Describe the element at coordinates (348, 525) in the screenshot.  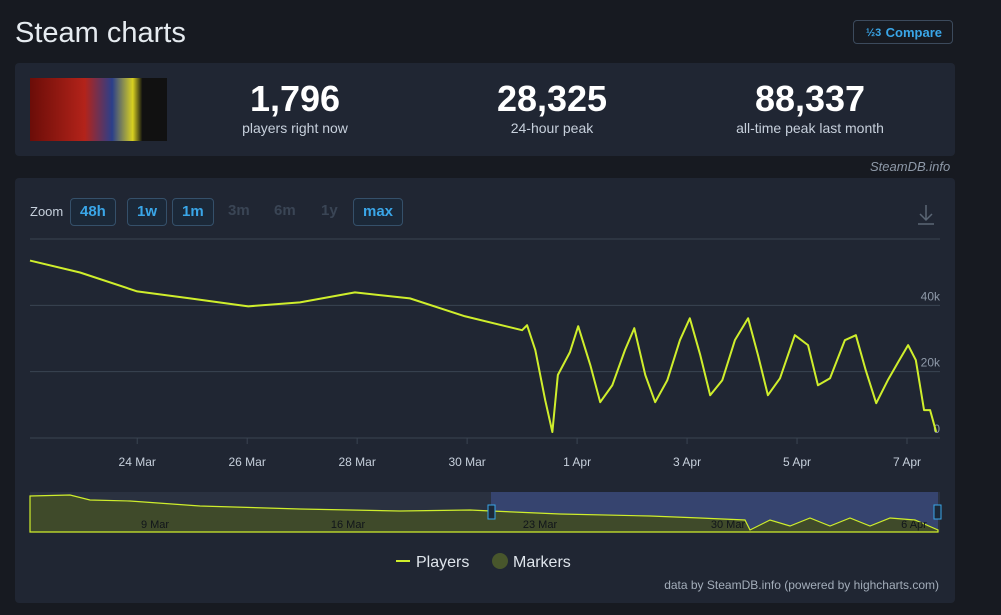
I see `navigator-label: 16 Mar` at that location.